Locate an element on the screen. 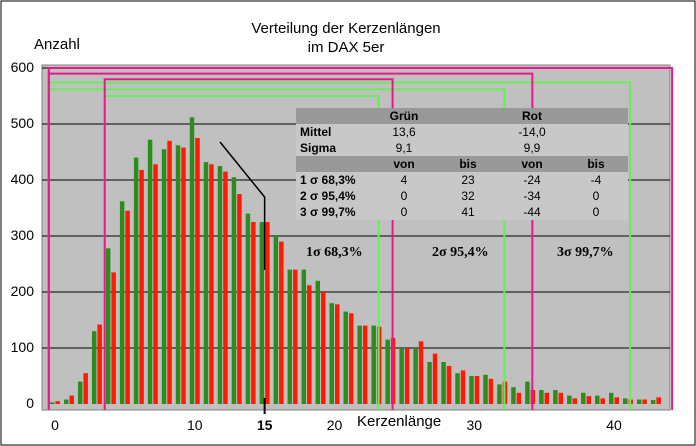 The image size is (696, 446). table-cell: 1 σ 68,3% is located at coordinates (328, 180).